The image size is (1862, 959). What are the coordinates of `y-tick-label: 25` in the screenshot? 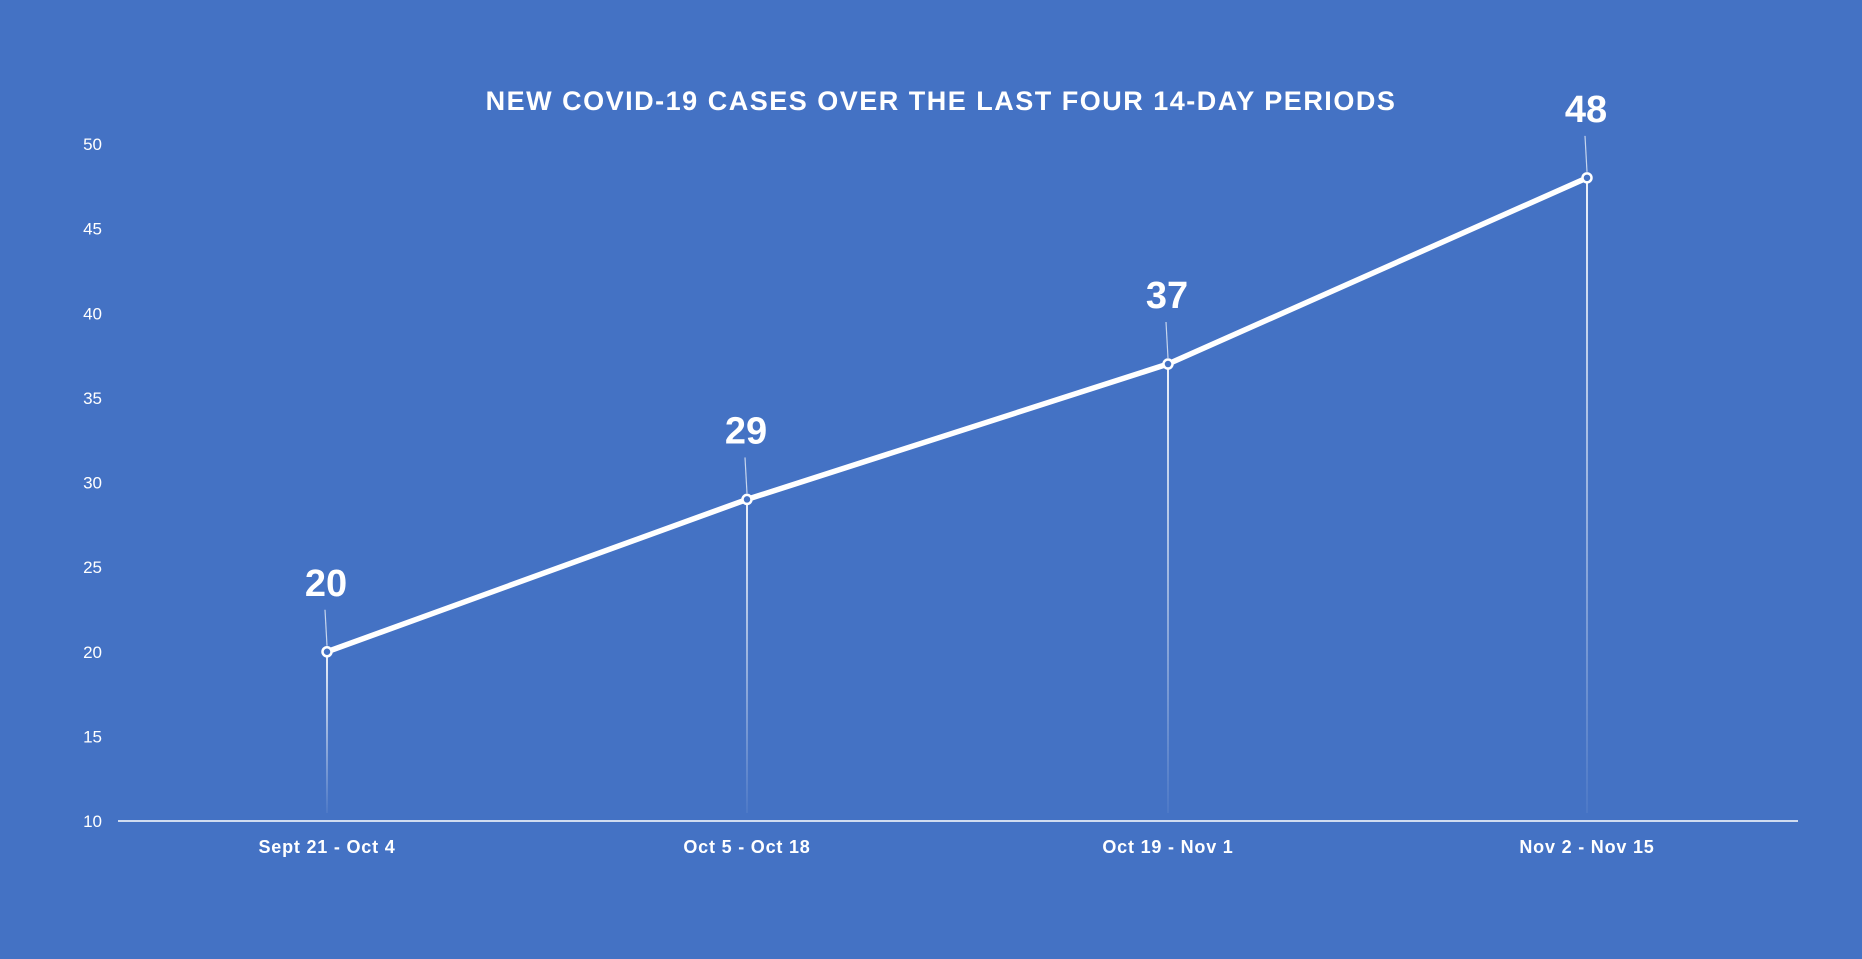 It's located at (92, 567).